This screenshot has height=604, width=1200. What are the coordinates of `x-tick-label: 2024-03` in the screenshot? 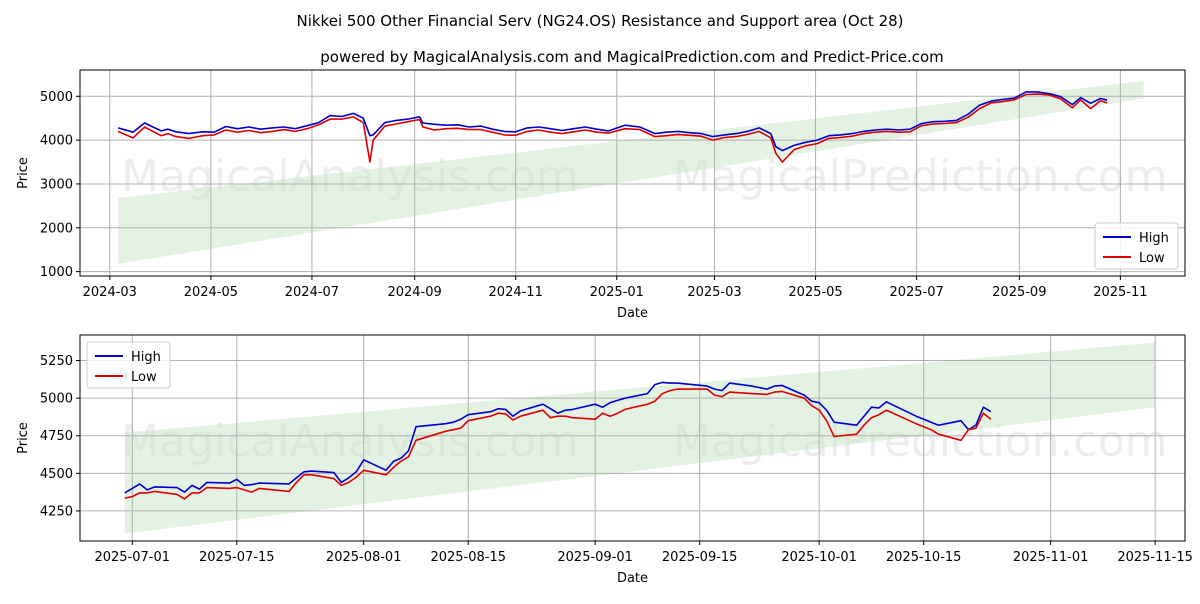 It's located at (110, 292).